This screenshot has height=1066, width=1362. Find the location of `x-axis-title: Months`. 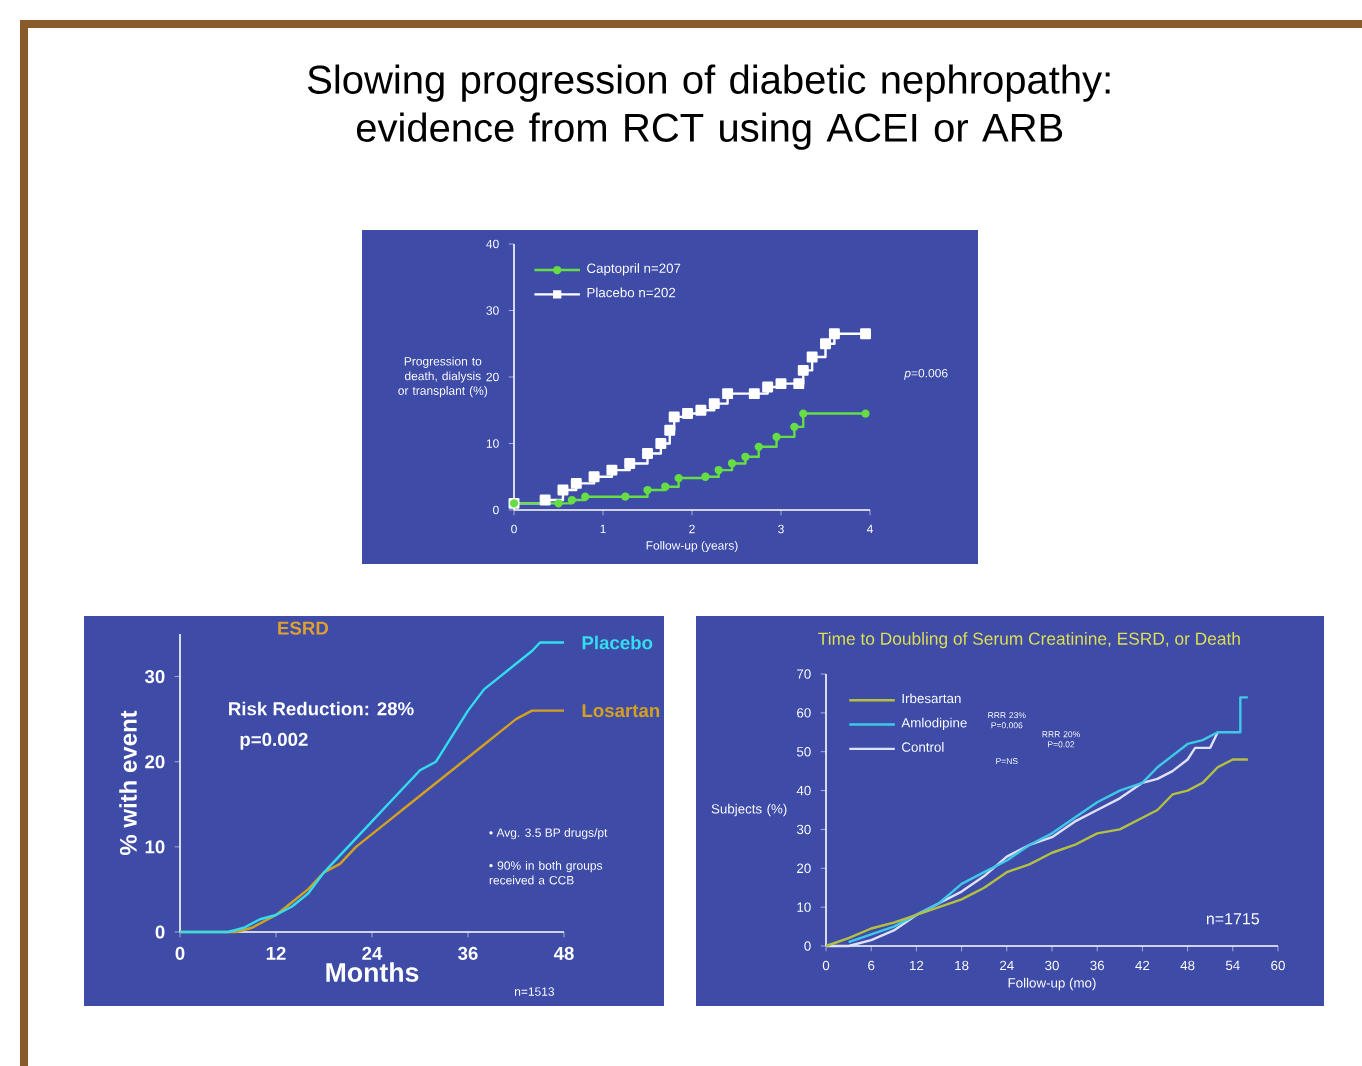

x-axis-title: Months is located at coordinates (372, 972).